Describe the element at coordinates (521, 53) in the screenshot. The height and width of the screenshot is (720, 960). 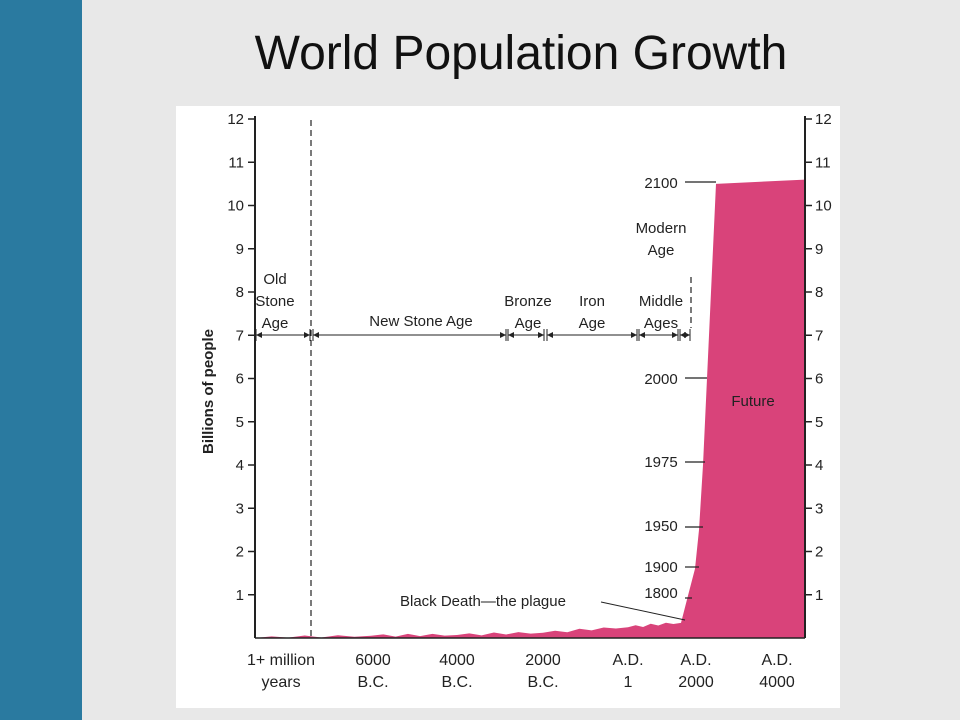
I see `page-title: World Population Growth` at that location.